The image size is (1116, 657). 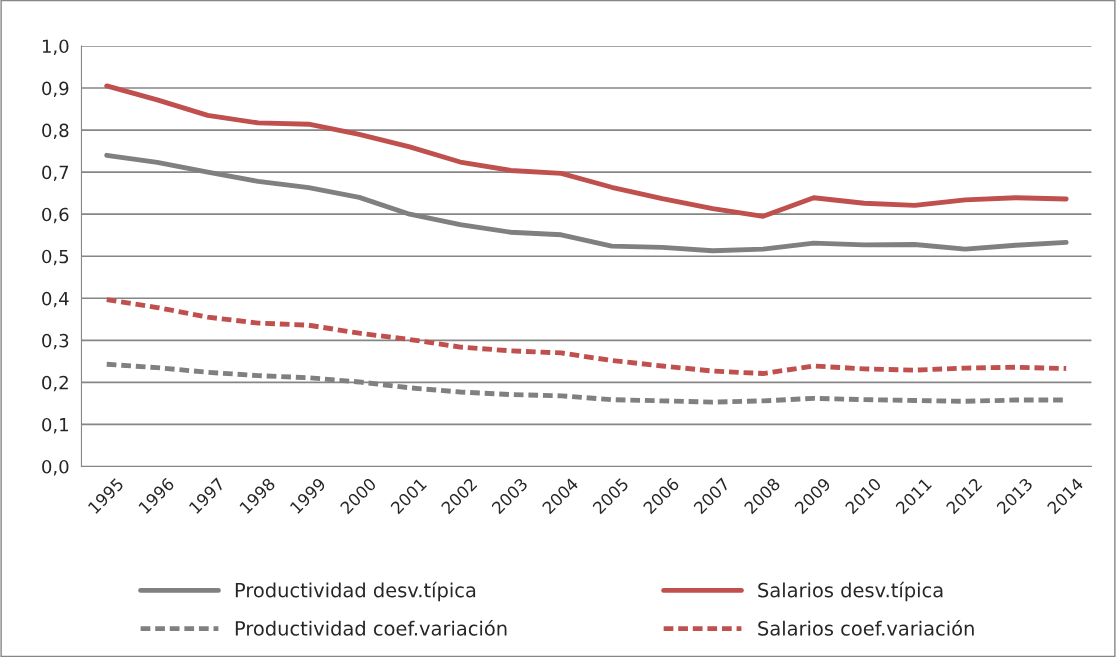 I want to click on legend-label: Productividad coef.variación, so click(x=371, y=627).